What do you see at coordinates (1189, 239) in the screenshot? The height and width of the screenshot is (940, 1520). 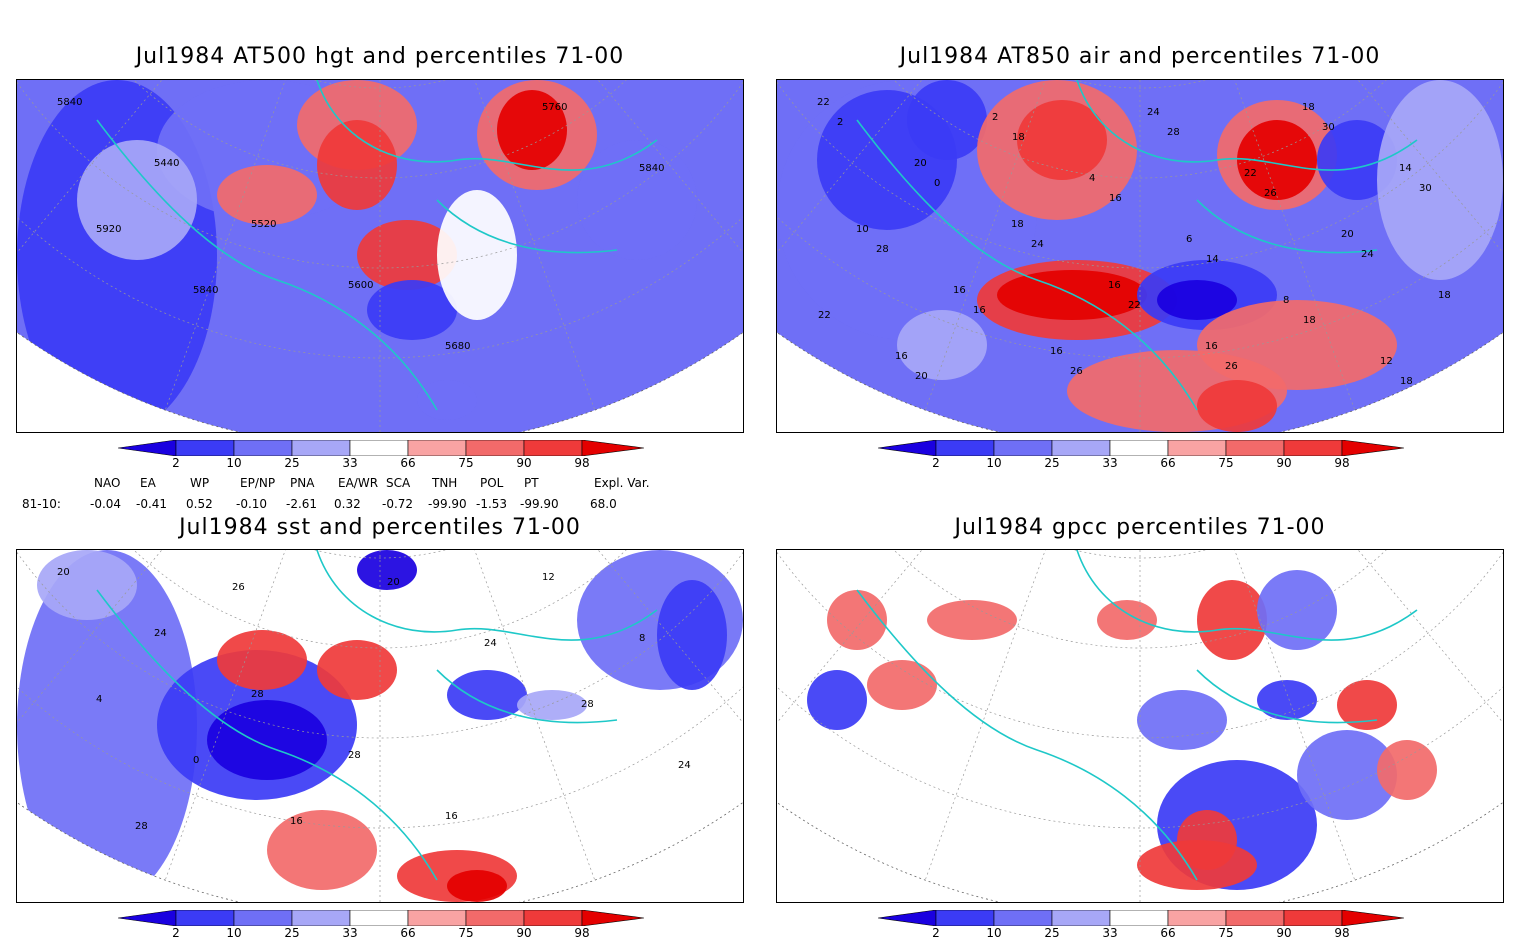 I see `contour-label: 6` at bounding box center [1189, 239].